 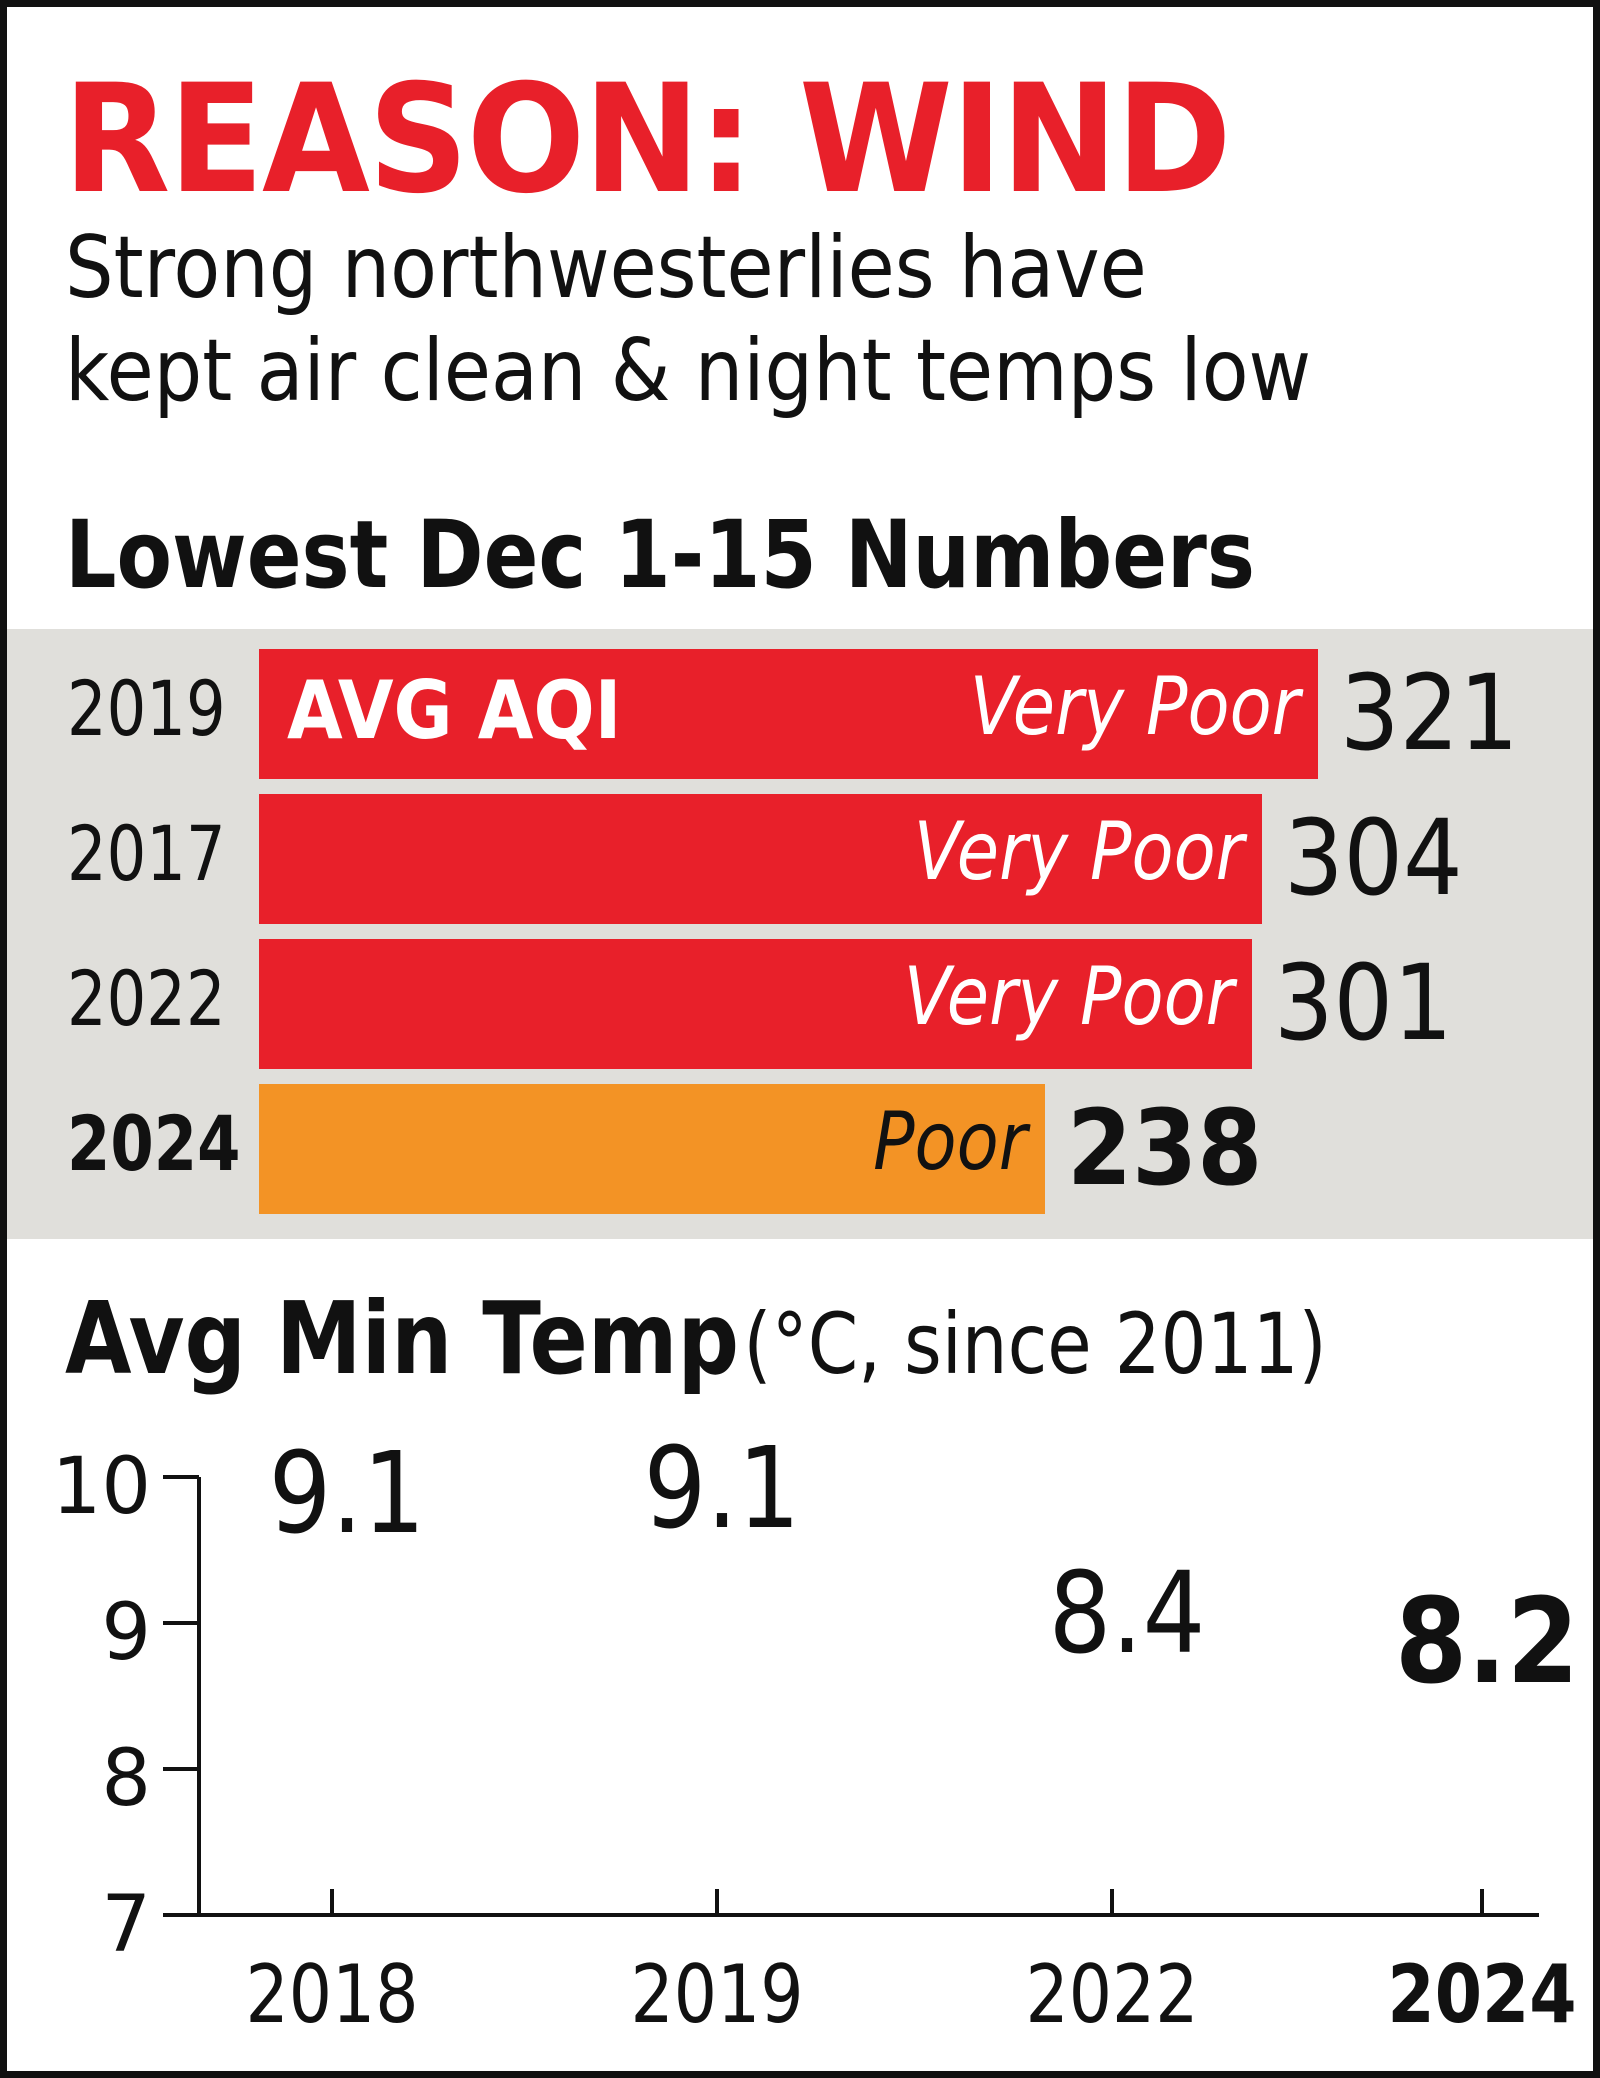 I want to click on aqi-bar: AVG AQI Very Poor, so click(x=788, y=714).